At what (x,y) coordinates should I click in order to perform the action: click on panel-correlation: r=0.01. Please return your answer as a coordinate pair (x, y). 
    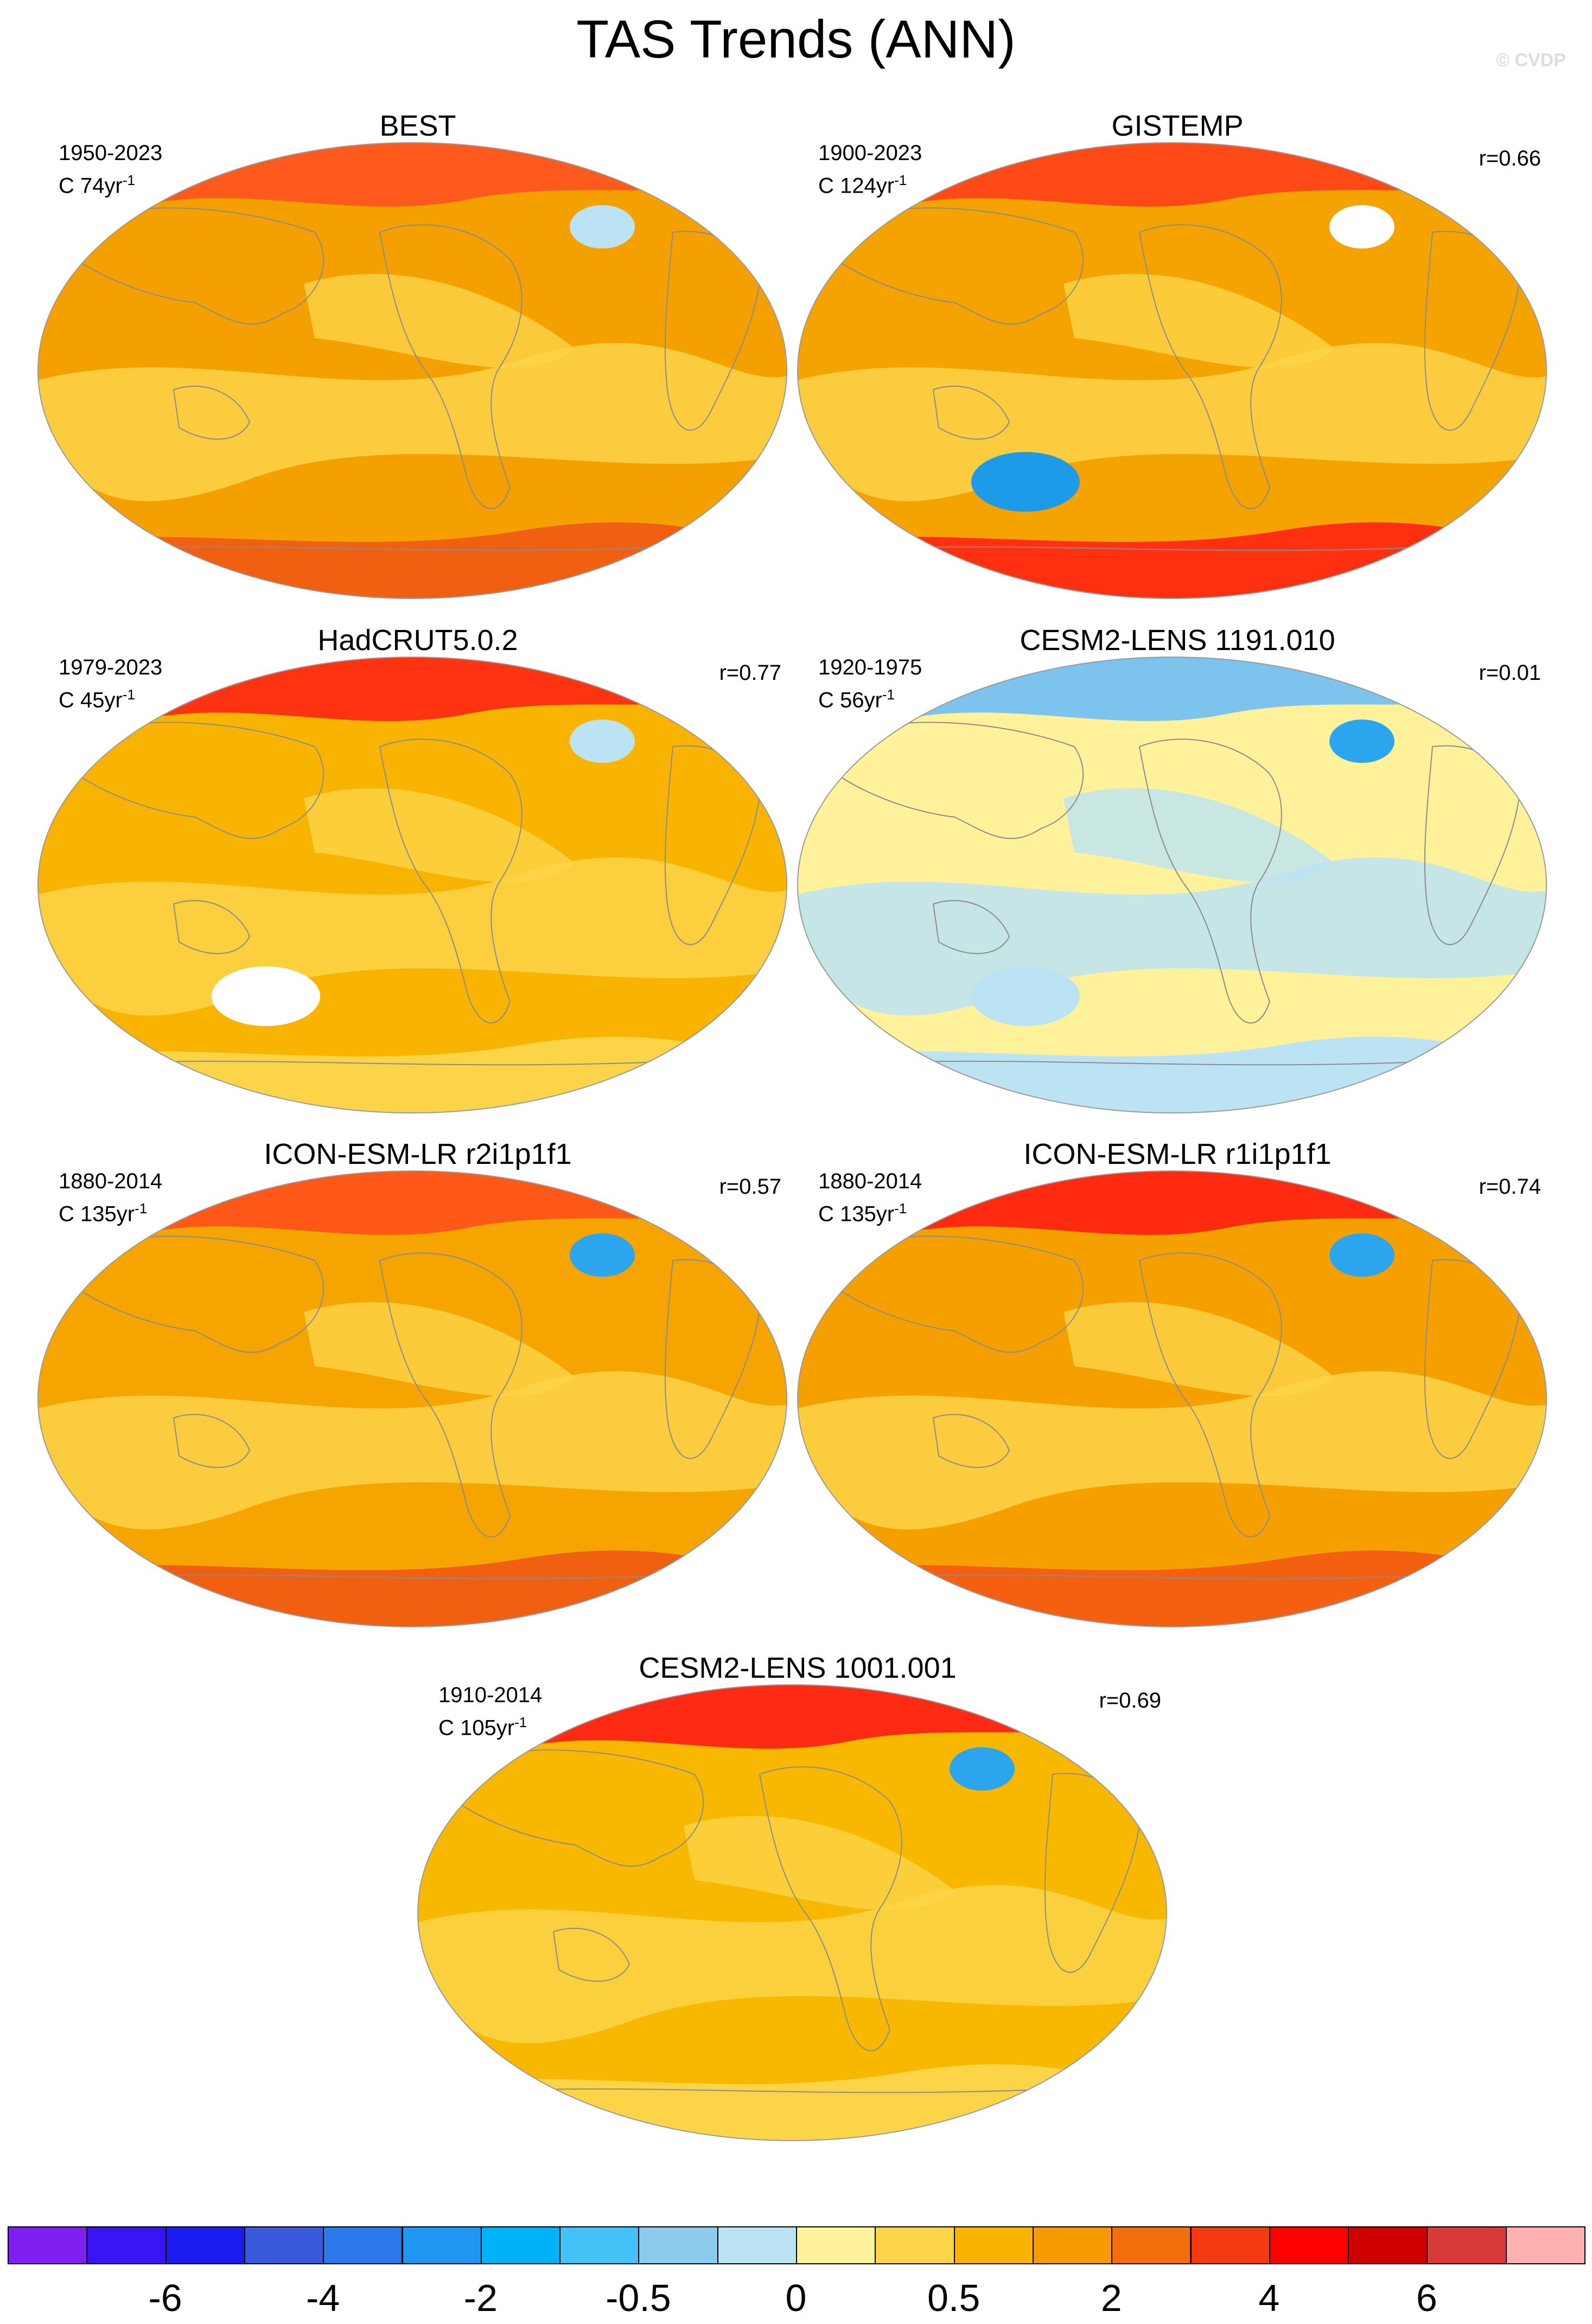
    Looking at the image, I should click on (1510, 673).